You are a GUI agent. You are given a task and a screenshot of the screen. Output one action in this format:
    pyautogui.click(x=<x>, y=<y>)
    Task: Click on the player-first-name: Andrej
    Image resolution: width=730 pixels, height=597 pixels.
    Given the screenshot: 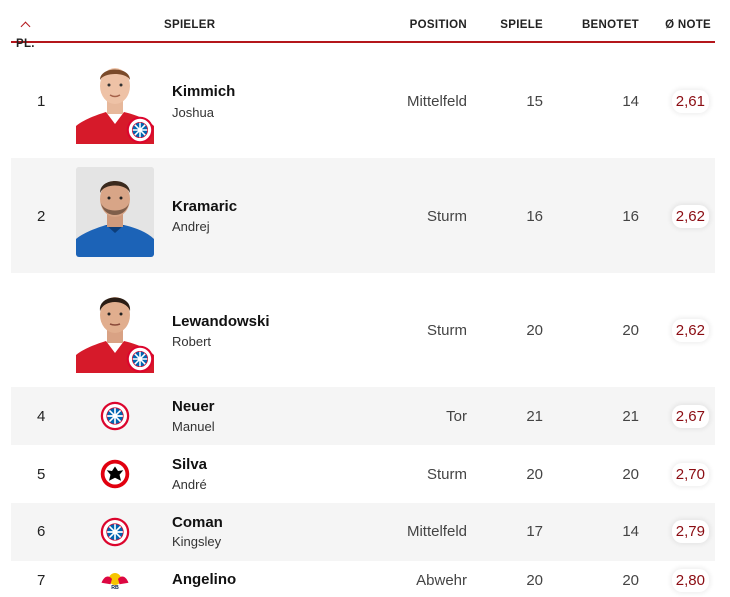 What is the action you would take?
    pyautogui.click(x=191, y=226)
    